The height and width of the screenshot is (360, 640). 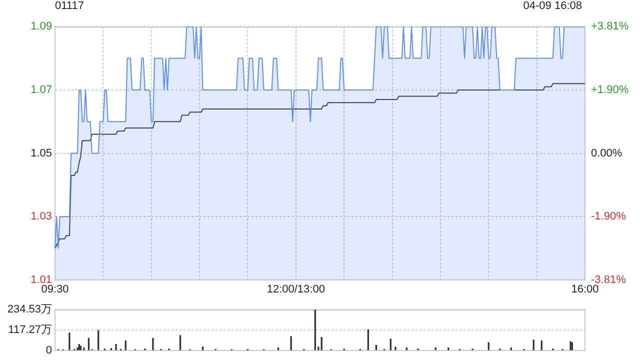 What do you see at coordinates (49, 350) in the screenshot?
I see `y-tick-label: 0` at bounding box center [49, 350].